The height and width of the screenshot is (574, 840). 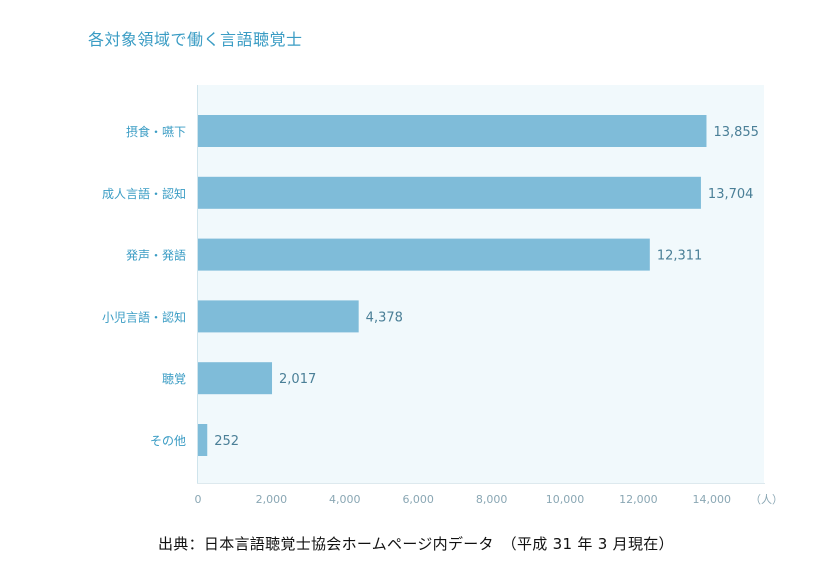 I want to click on category-label: 摂食・嚥下, so click(x=156, y=131).